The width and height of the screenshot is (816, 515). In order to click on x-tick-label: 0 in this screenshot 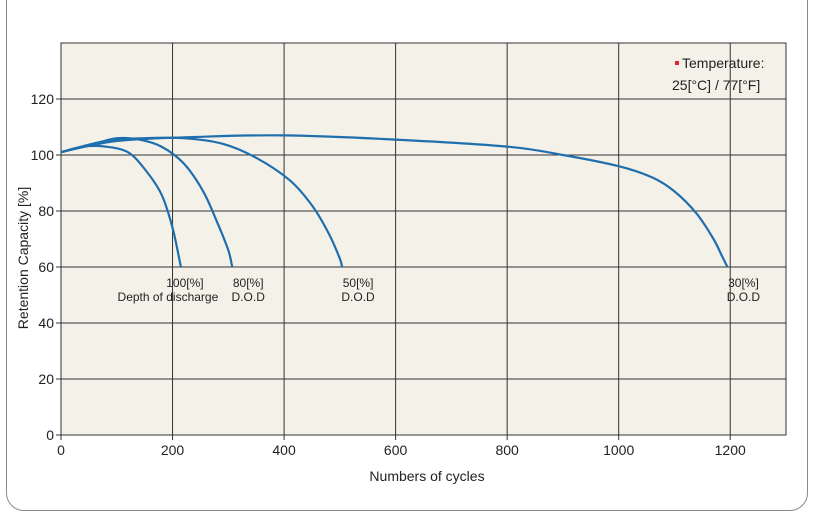, I will do `click(61, 450)`.